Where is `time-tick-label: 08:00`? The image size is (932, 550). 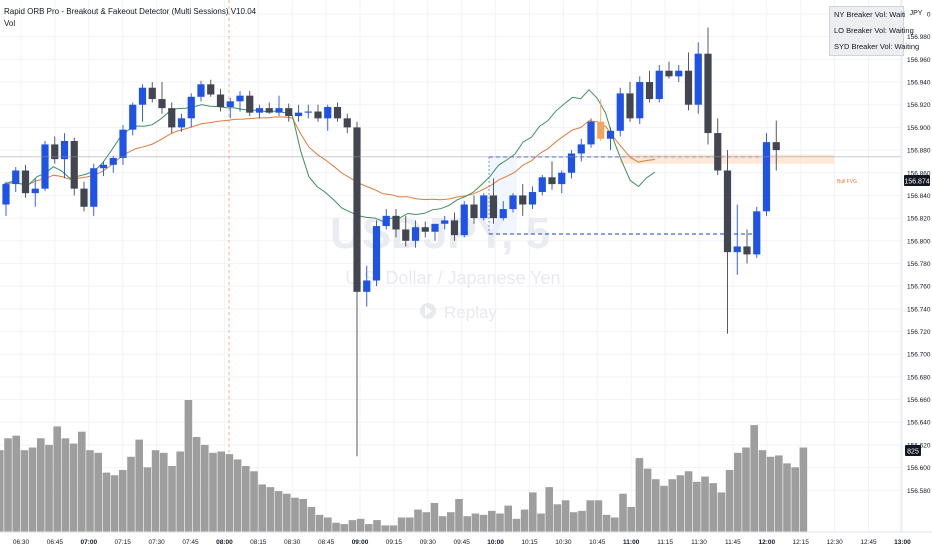 time-tick-label: 08:00 is located at coordinates (224, 542).